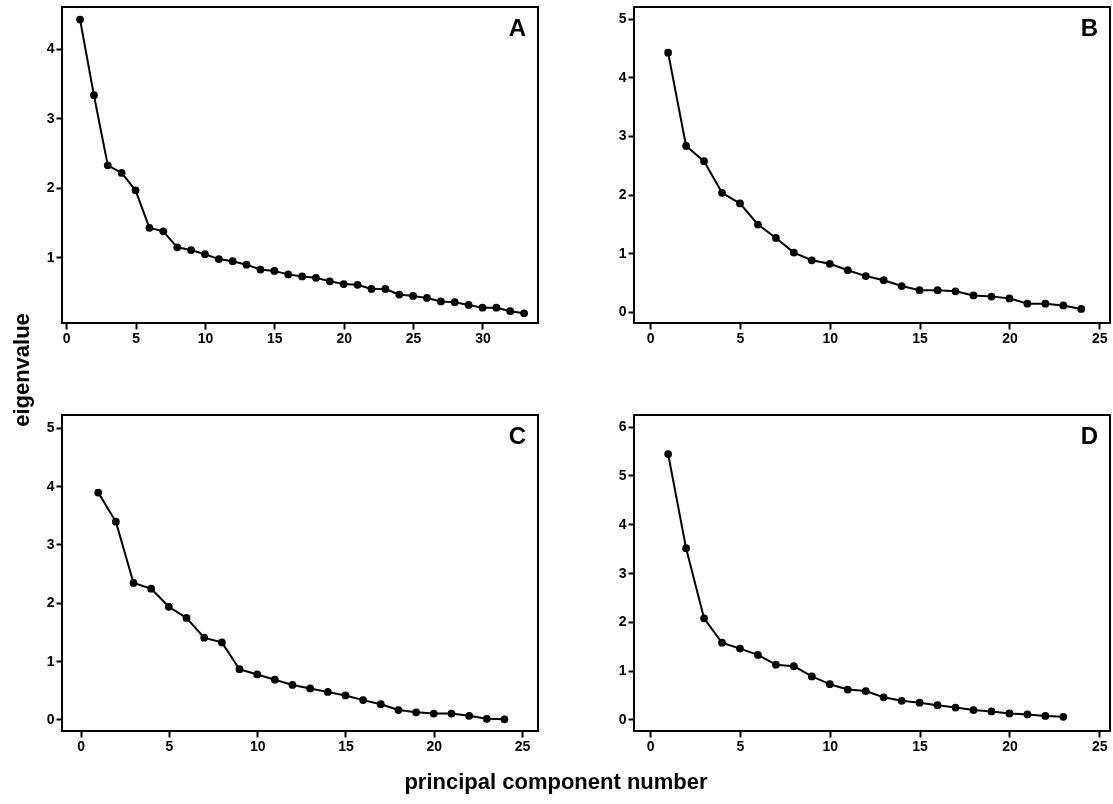 The image size is (1113, 804). Describe the element at coordinates (1089, 435) in the screenshot. I see `chart-title: D` at that location.